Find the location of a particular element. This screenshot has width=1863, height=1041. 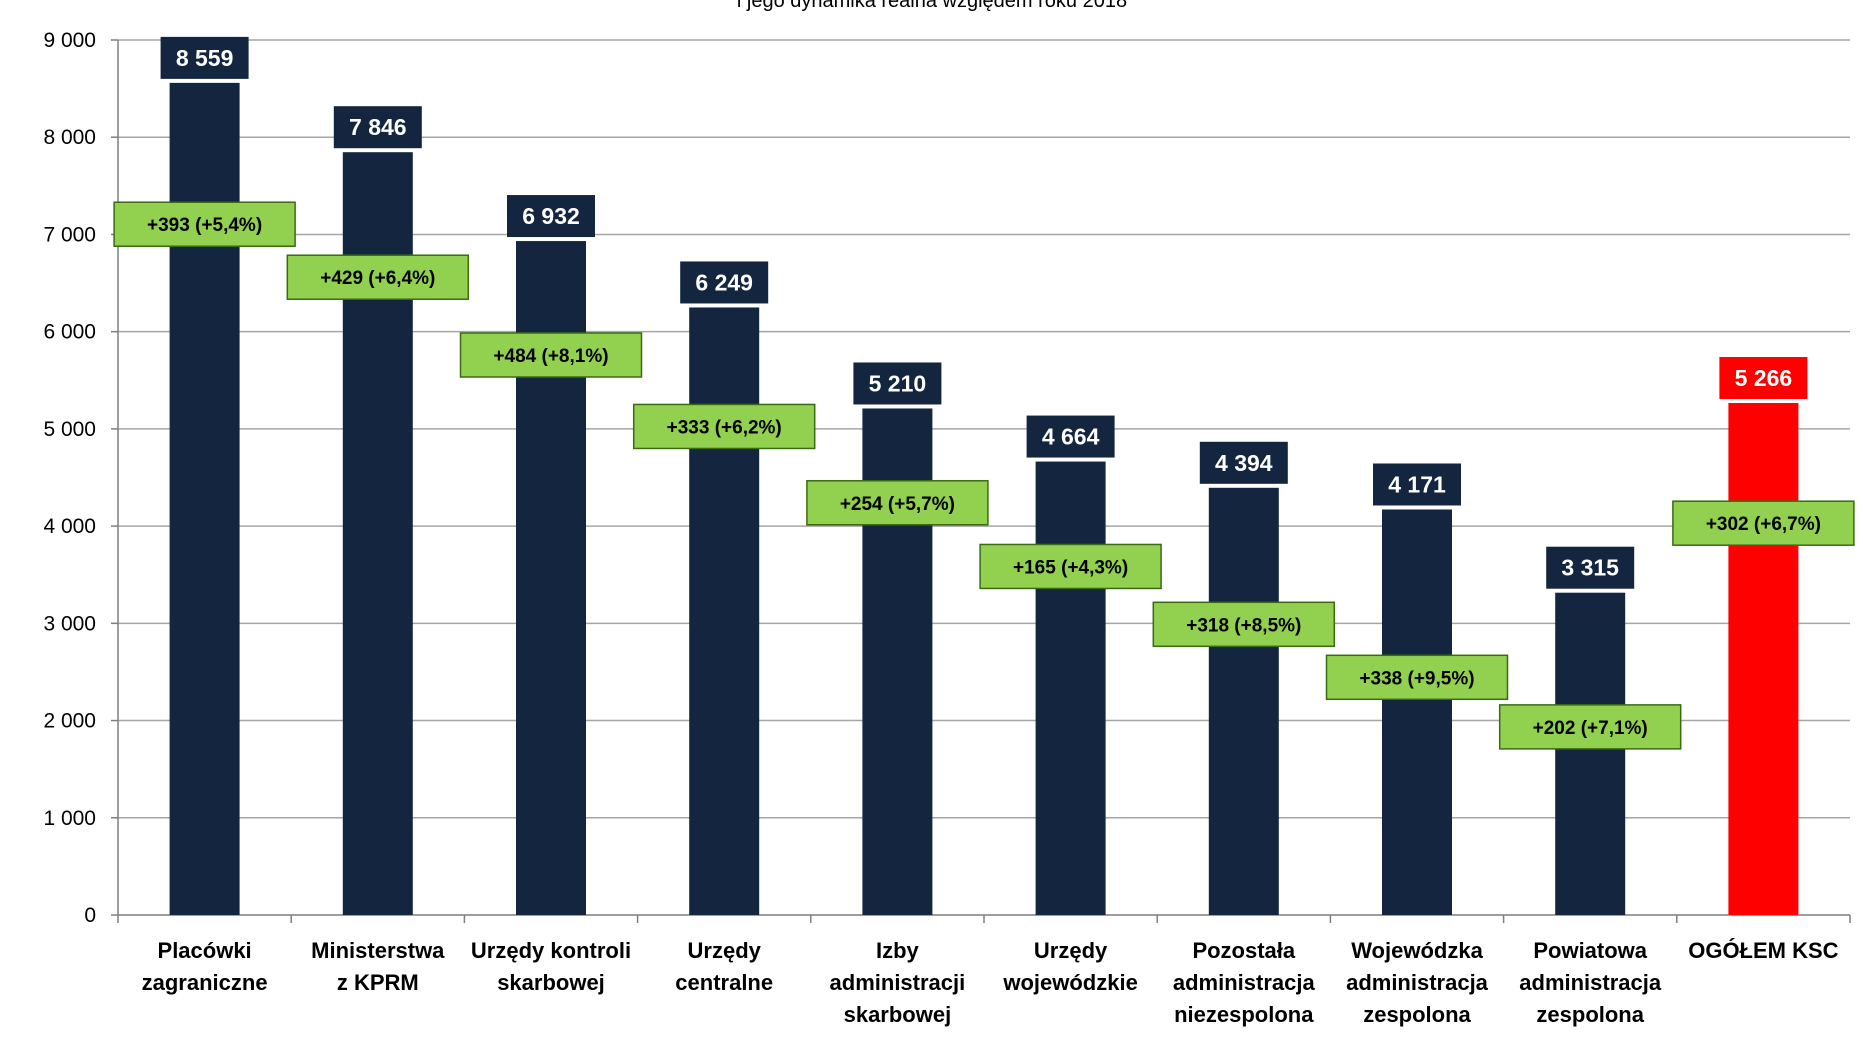

category-label: OGÓŁEM KSC is located at coordinates (1763, 950).